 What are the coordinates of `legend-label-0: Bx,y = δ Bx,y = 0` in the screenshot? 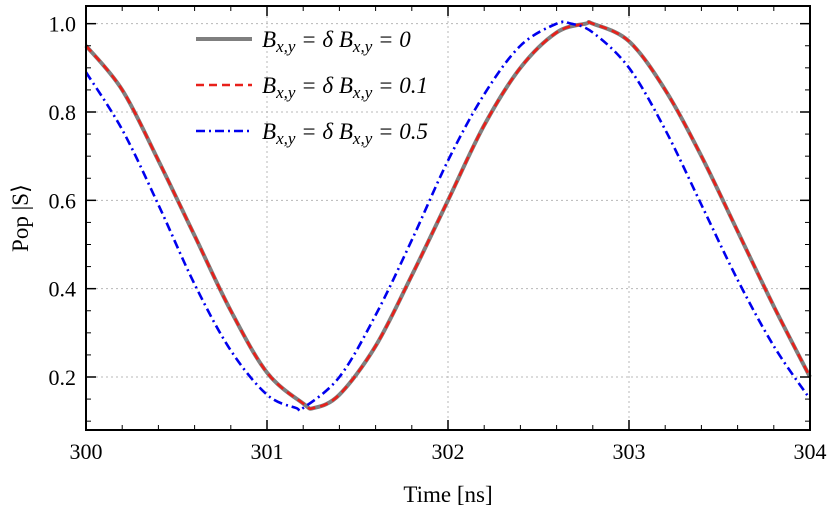 It's located at (336, 41).